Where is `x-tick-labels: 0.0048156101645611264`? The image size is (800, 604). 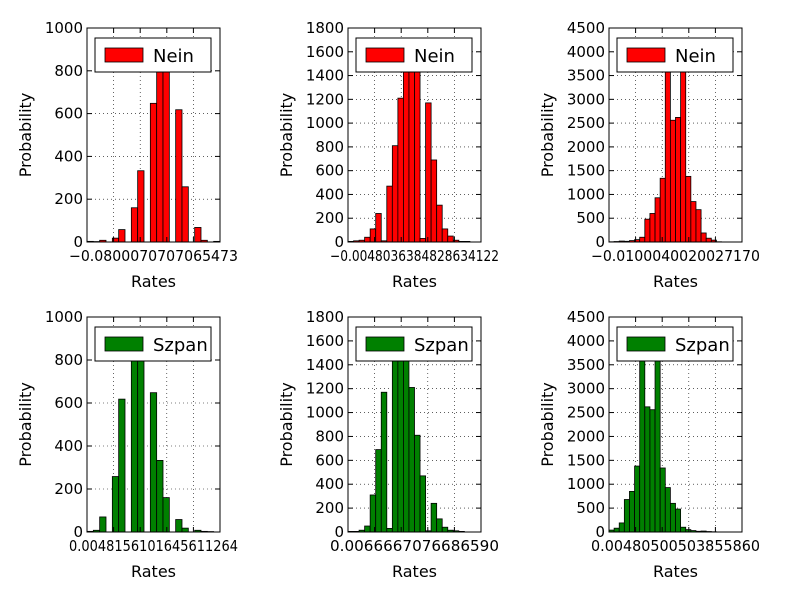 x-tick-labels: 0.0048156101645611264 is located at coordinates (153, 546).